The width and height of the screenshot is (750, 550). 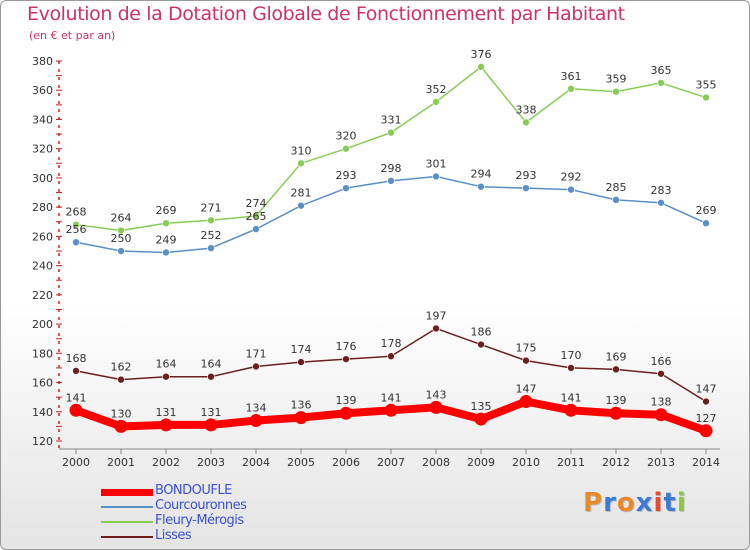 What do you see at coordinates (76, 212) in the screenshot?
I see `data-label: 268` at bounding box center [76, 212].